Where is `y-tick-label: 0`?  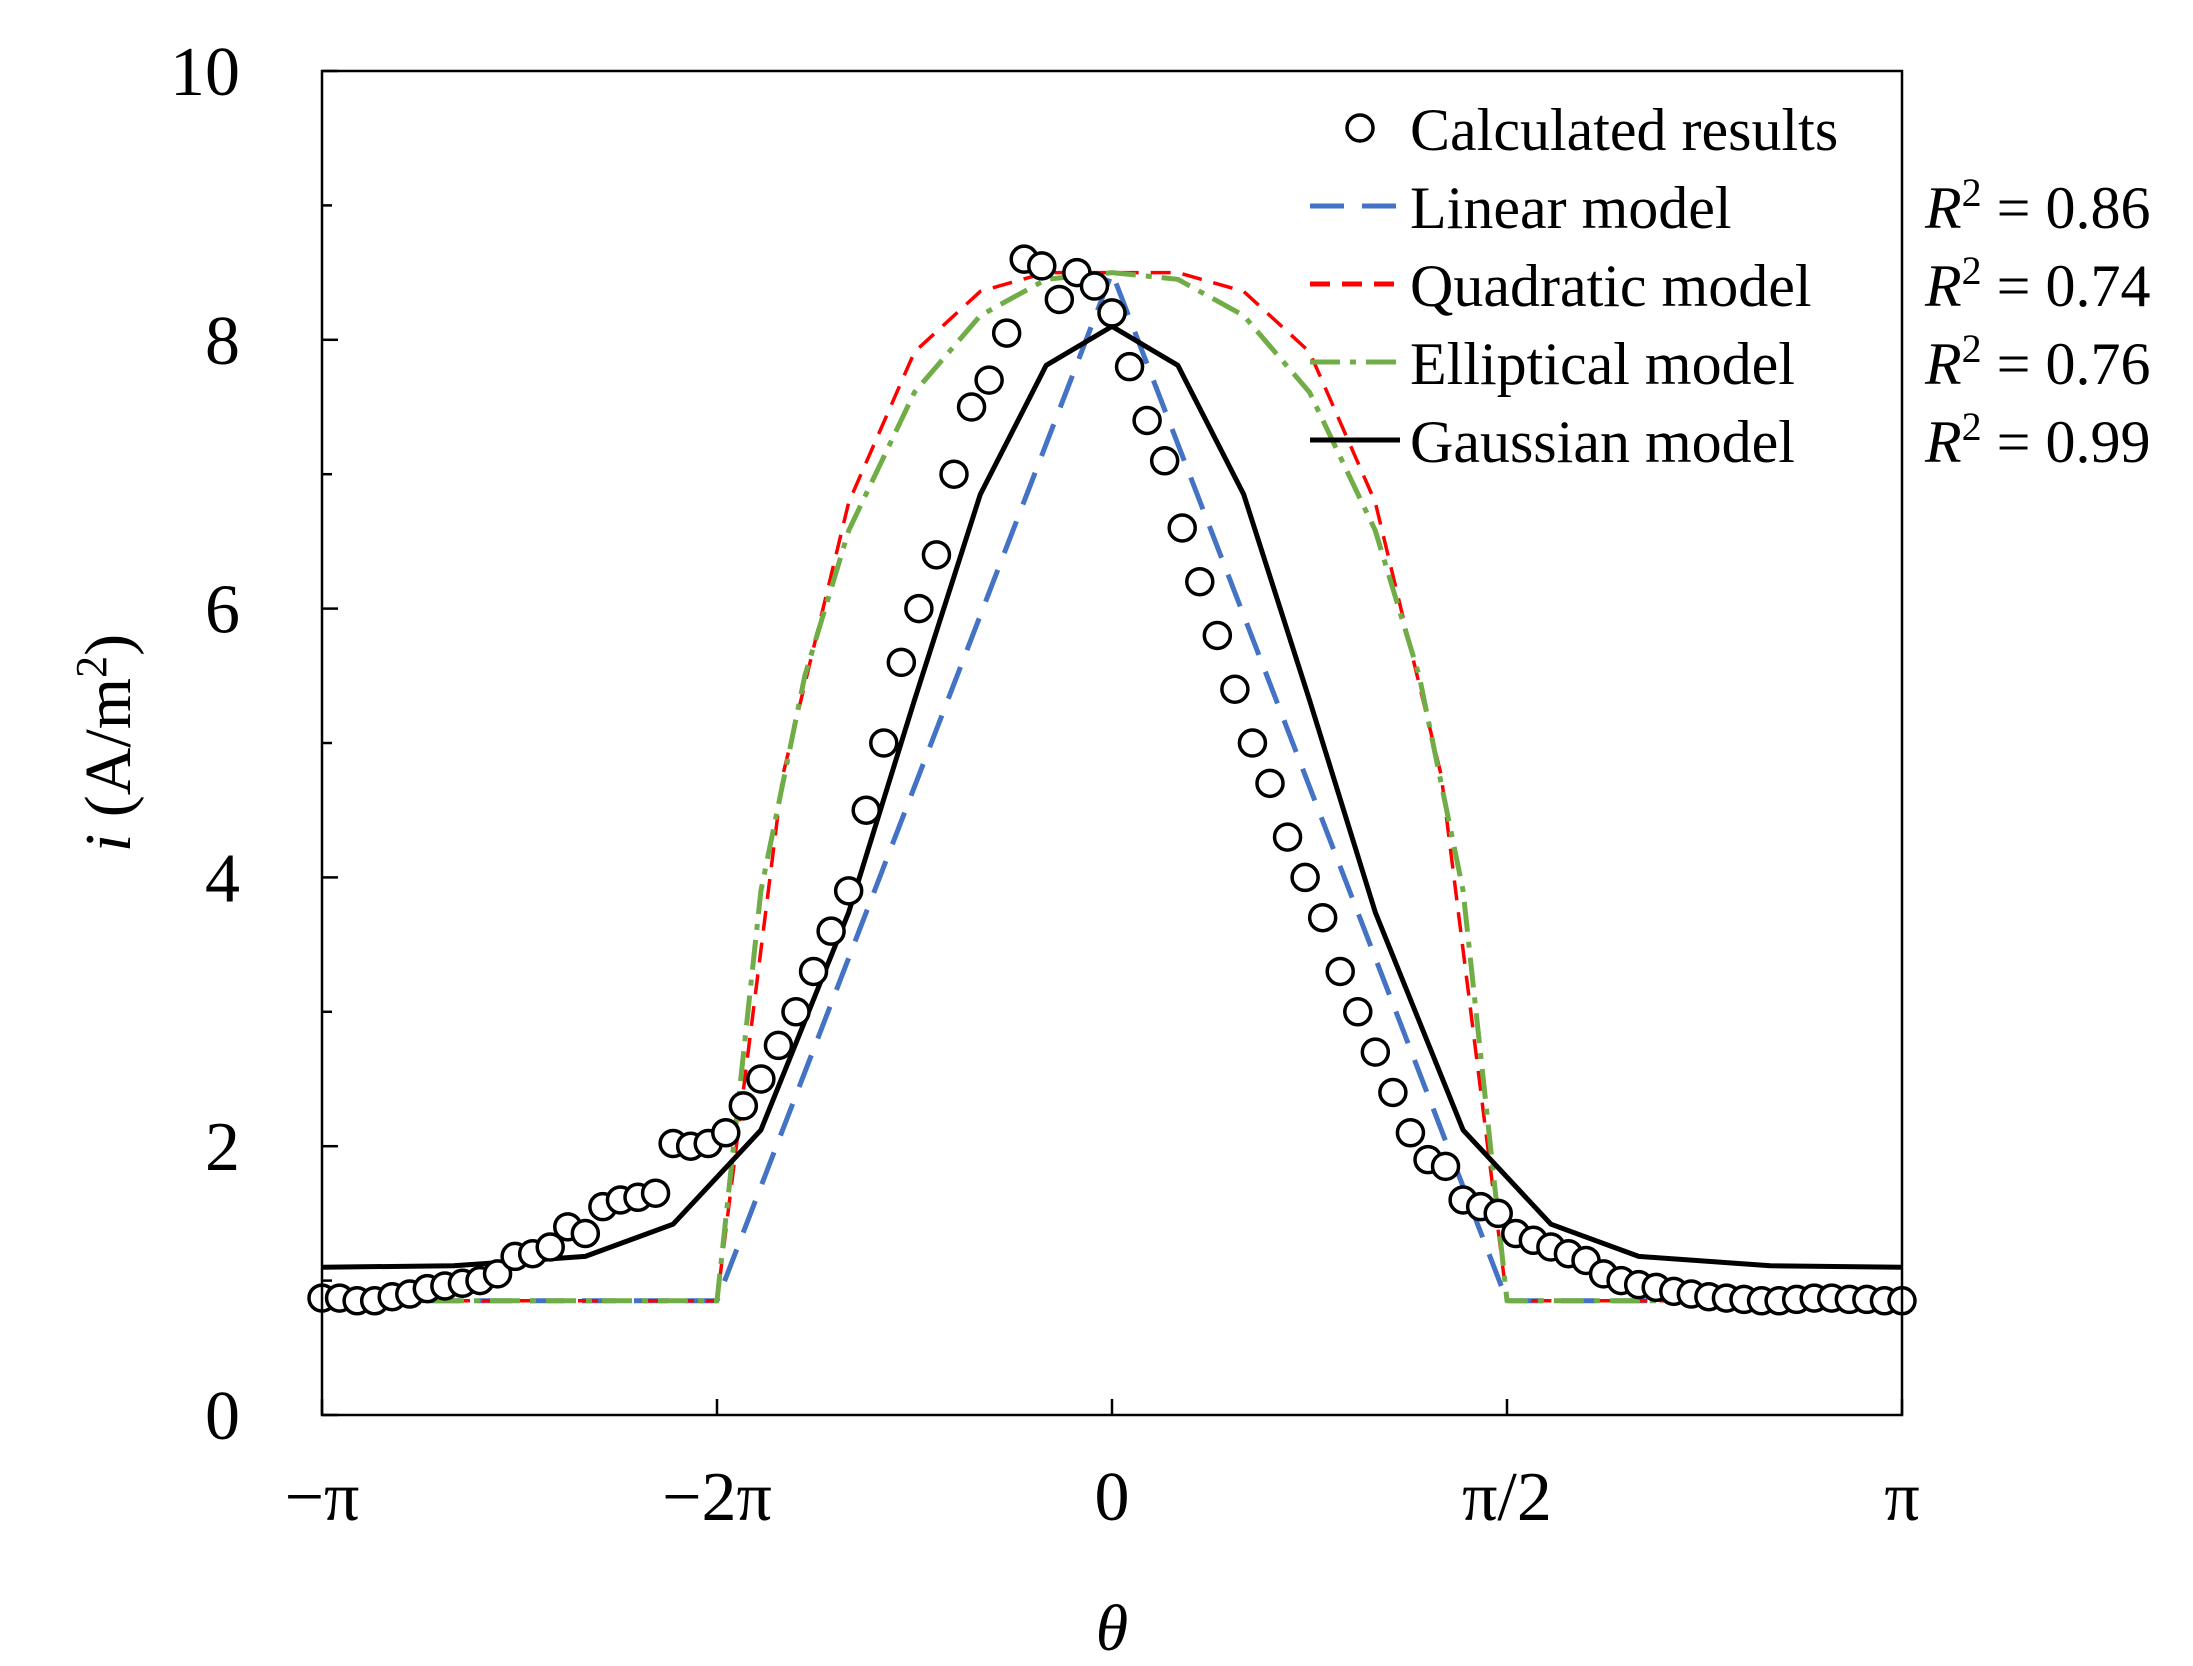 y-tick-label: 0 is located at coordinates (222, 1416).